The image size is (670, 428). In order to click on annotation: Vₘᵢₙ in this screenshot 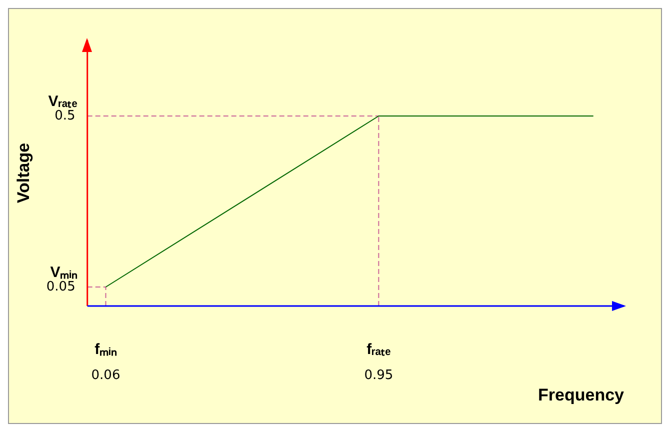, I will do `click(64, 272)`.